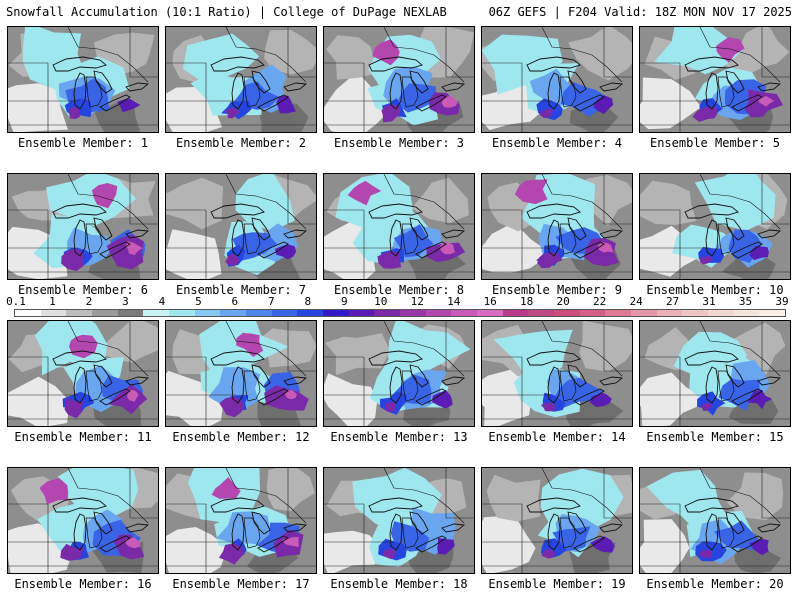  What do you see at coordinates (241, 584) in the screenshot?
I see `ensemble-member-label: Ensemble Member: 17` at bounding box center [241, 584].